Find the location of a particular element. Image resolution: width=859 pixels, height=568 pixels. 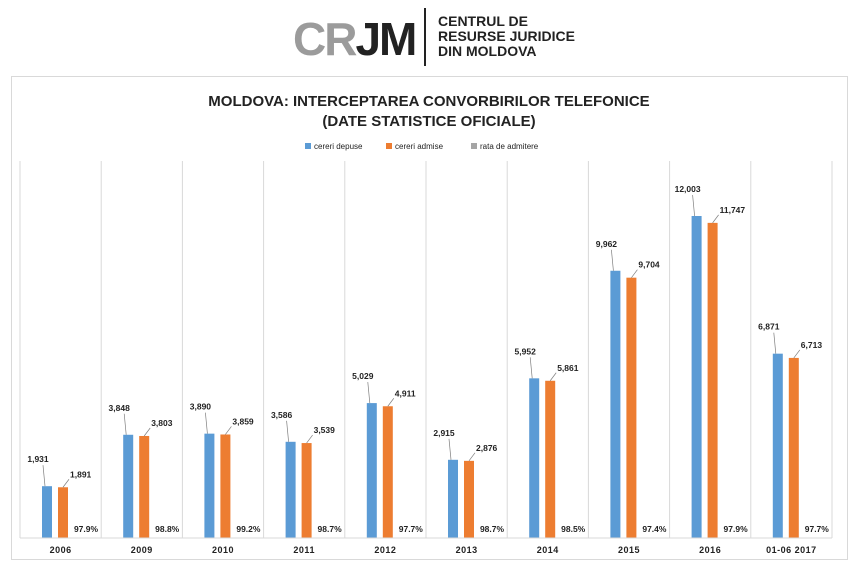

legend-swatch-rata-de-admitere is located at coordinates (474, 146).